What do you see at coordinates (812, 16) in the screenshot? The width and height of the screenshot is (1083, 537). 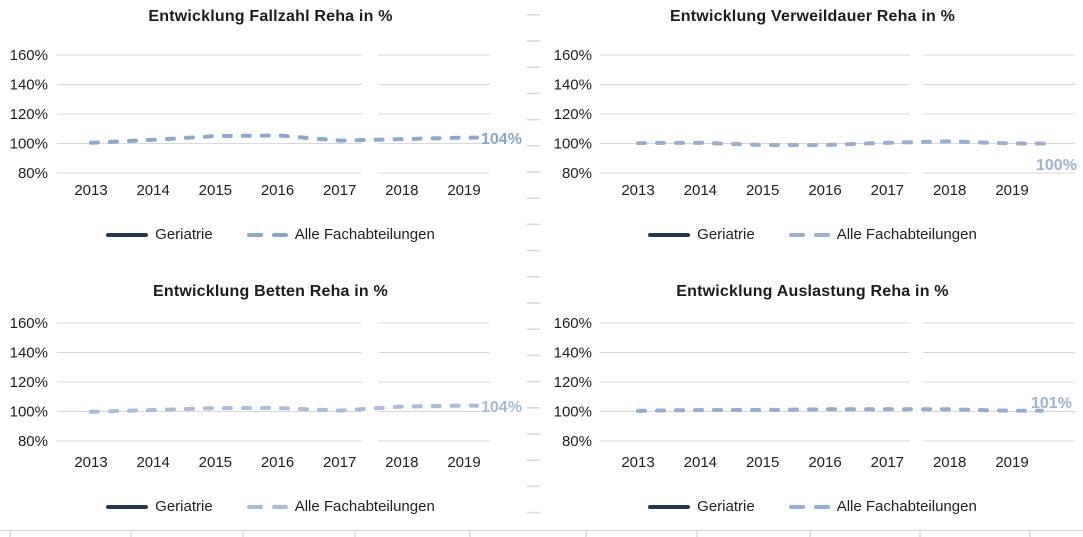 I see `chart-title: Entwicklung Verweildauer Reha in %` at bounding box center [812, 16].